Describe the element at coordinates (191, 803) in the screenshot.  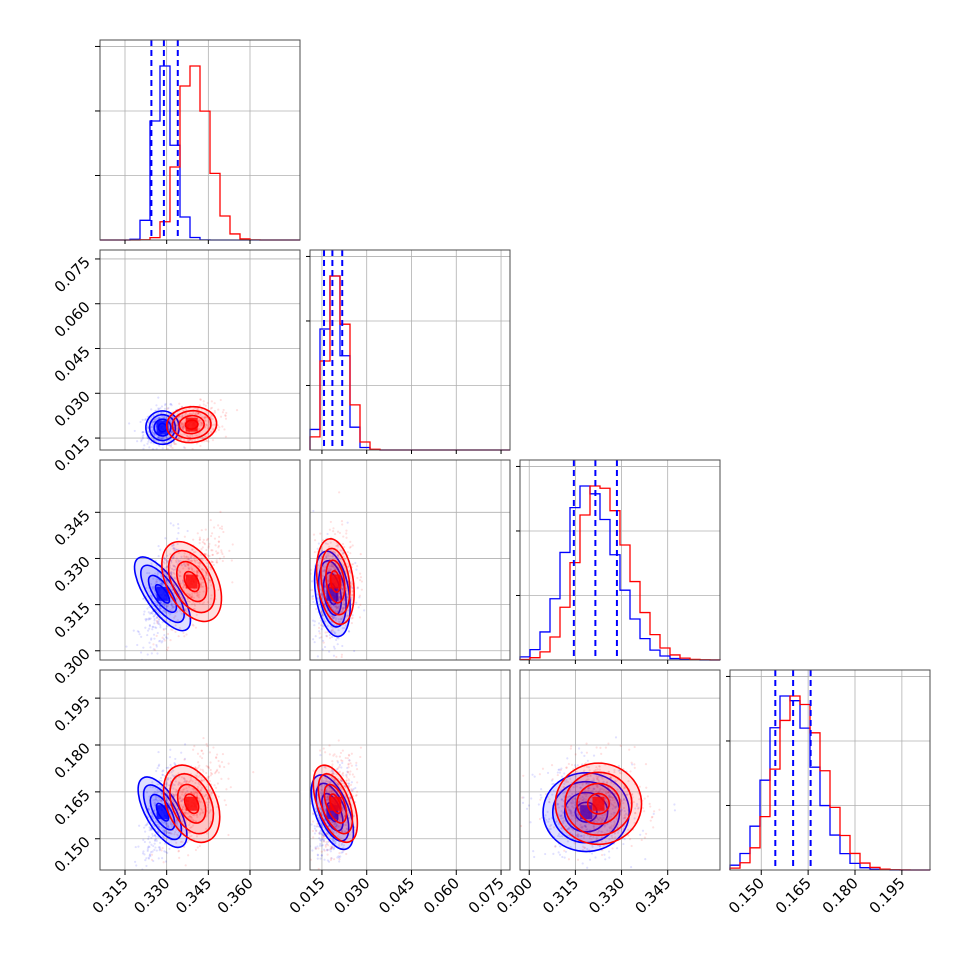
I see `density-peak` at that location.